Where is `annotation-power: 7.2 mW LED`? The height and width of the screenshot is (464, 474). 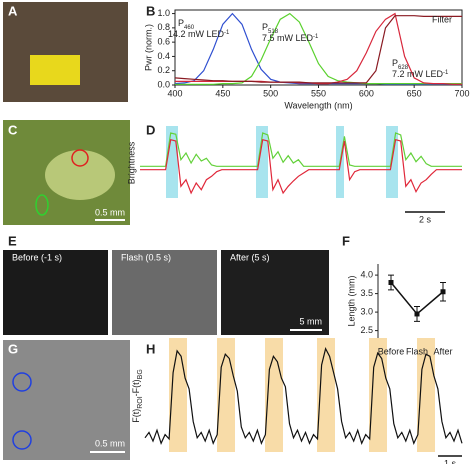 annotation-power: 7.2 mW LED is located at coordinates (418, 74).